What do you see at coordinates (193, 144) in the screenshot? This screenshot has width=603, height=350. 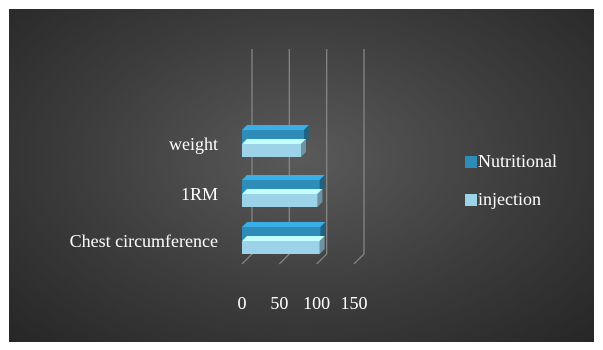 I see `category-label: weight` at bounding box center [193, 144].